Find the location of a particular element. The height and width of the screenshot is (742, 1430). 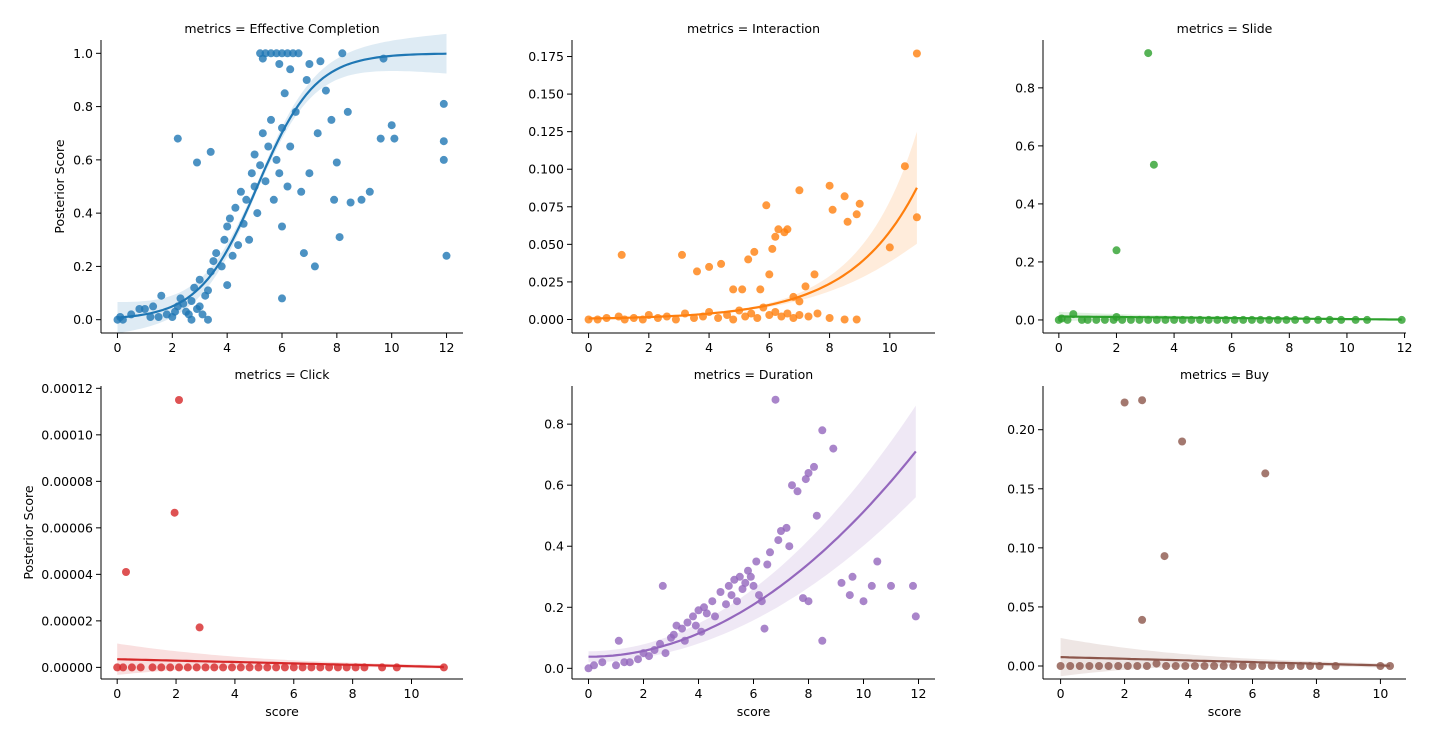

y-tick-label: 0.0 is located at coordinates (1025, 319).